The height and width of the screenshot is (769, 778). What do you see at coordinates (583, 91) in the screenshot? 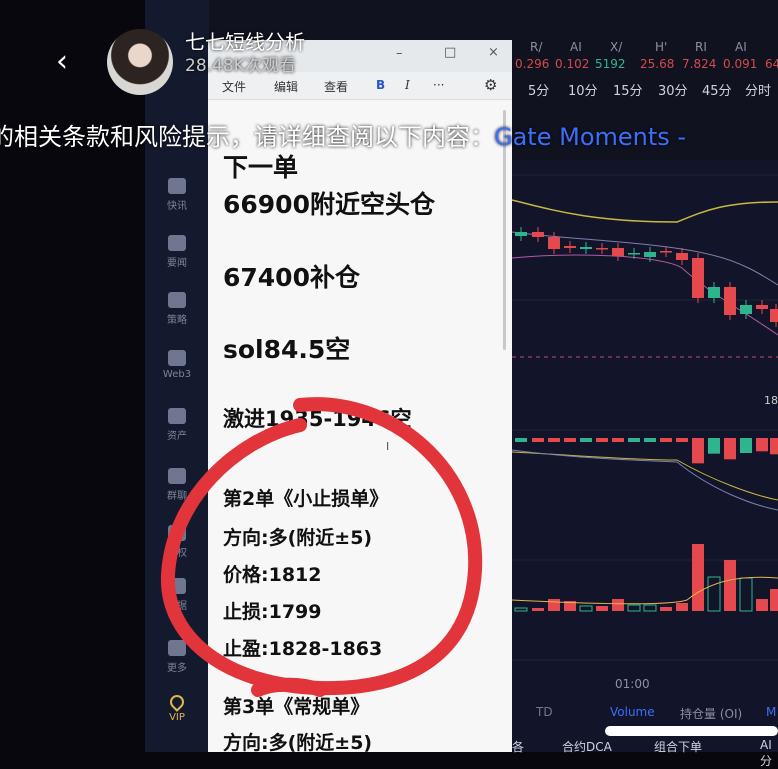
I see `timeframe-10m: 10分` at bounding box center [583, 91].